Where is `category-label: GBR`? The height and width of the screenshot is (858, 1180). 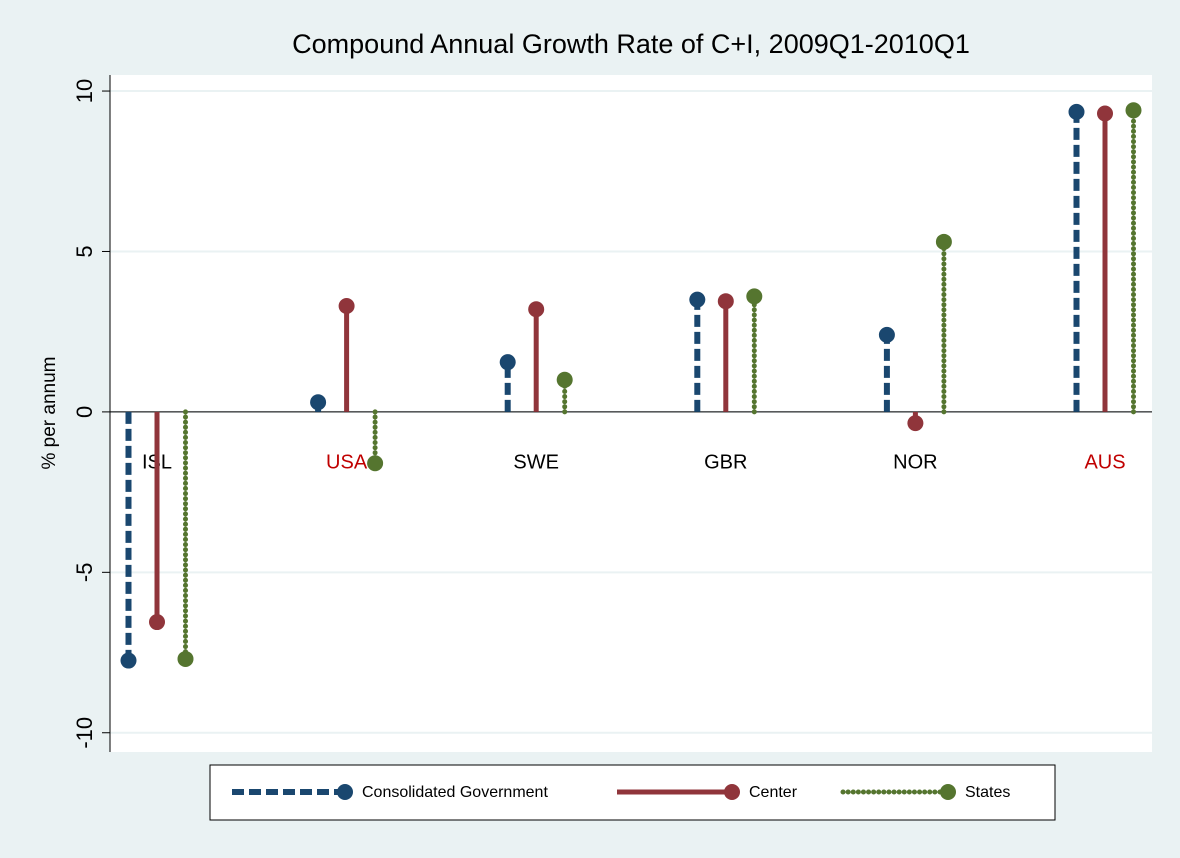 category-label: GBR is located at coordinates (725, 463).